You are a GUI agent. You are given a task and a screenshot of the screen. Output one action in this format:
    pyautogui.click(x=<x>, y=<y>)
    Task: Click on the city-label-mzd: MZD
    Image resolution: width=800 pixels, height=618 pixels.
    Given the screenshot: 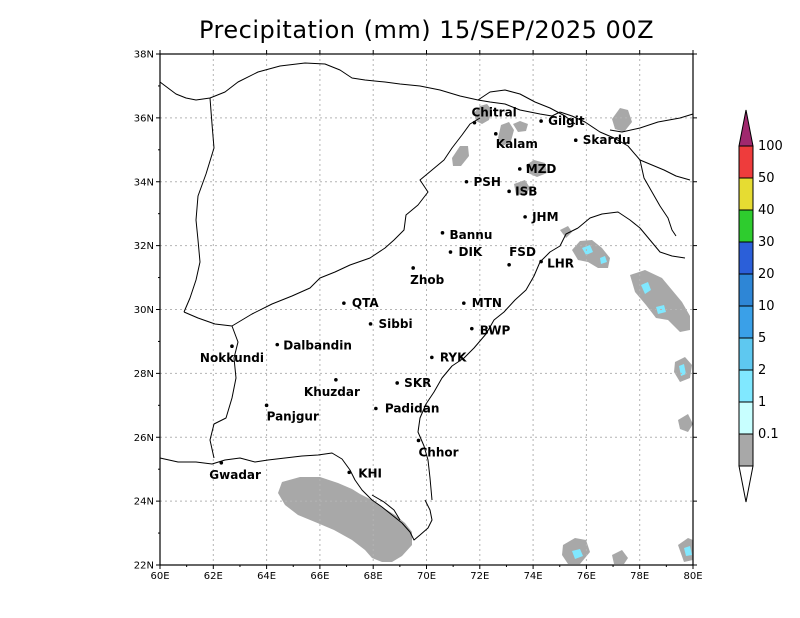 What is the action you would take?
    pyautogui.click(x=541, y=169)
    